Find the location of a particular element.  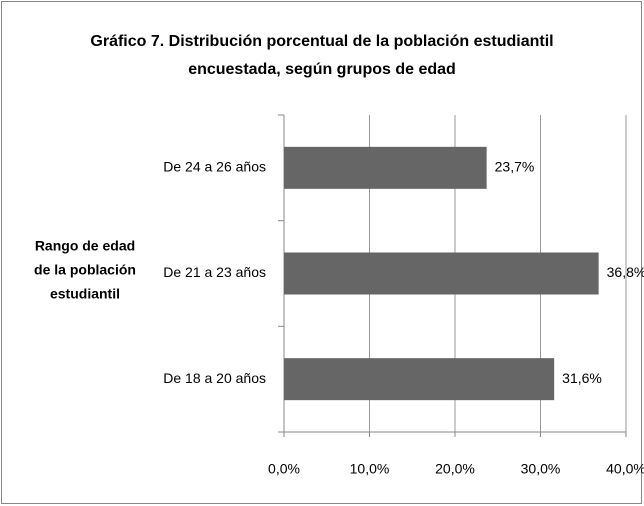

y-tick-label: De 21 a 23 años is located at coordinates (214, 272).